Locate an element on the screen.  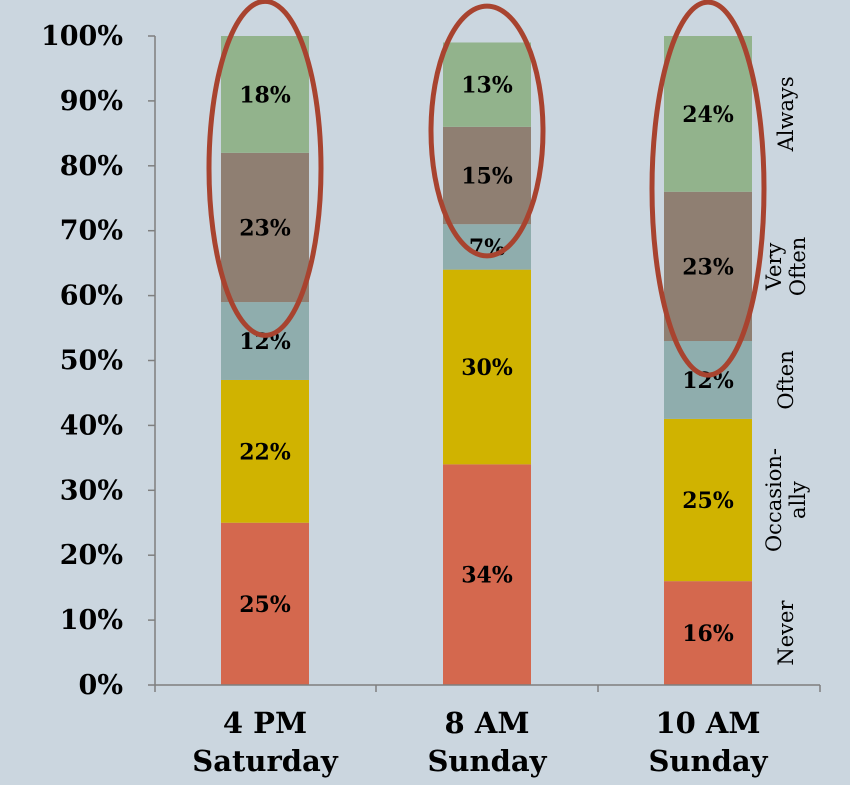
x-axis: 4 PM Saturday 8 AM Sunday 10 AM Sunday is located at coordinates (487, 731).